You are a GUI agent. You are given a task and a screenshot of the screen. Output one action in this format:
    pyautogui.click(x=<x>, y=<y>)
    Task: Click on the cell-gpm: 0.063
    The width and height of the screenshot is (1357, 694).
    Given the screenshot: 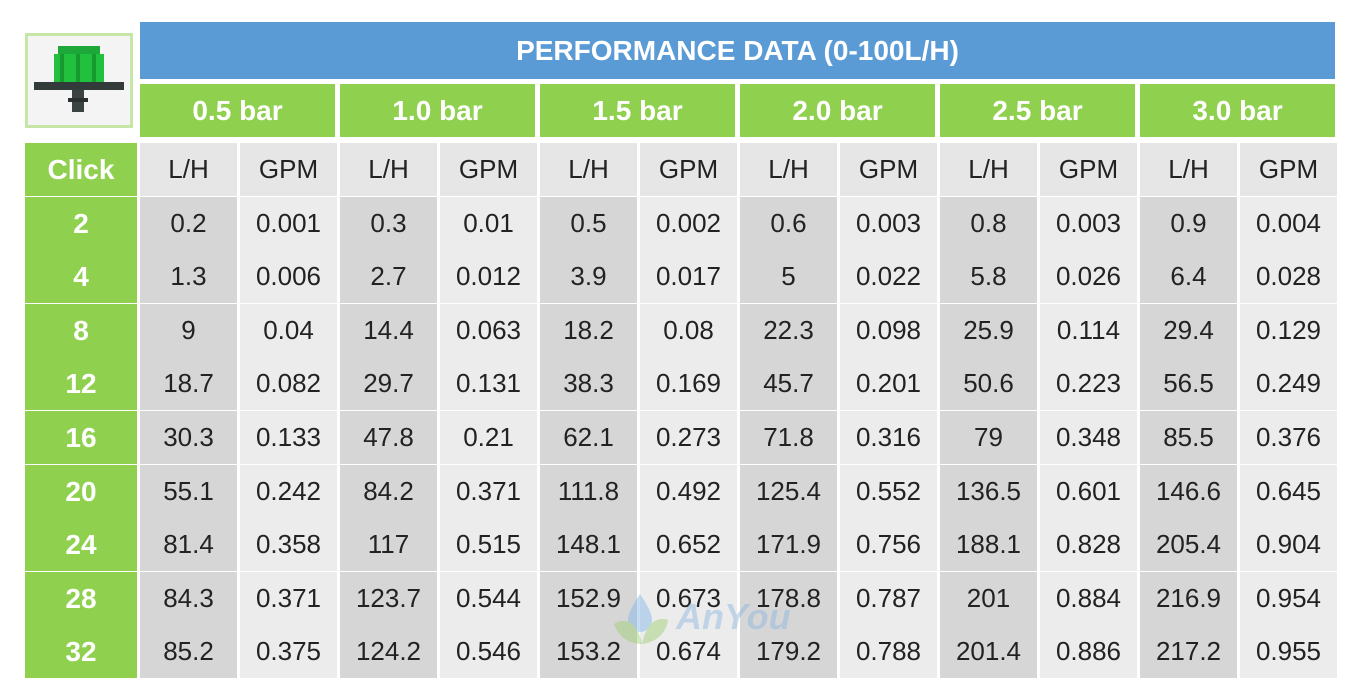 What is the action you would take?
    pyautogui.click(x=488, y=330)
    